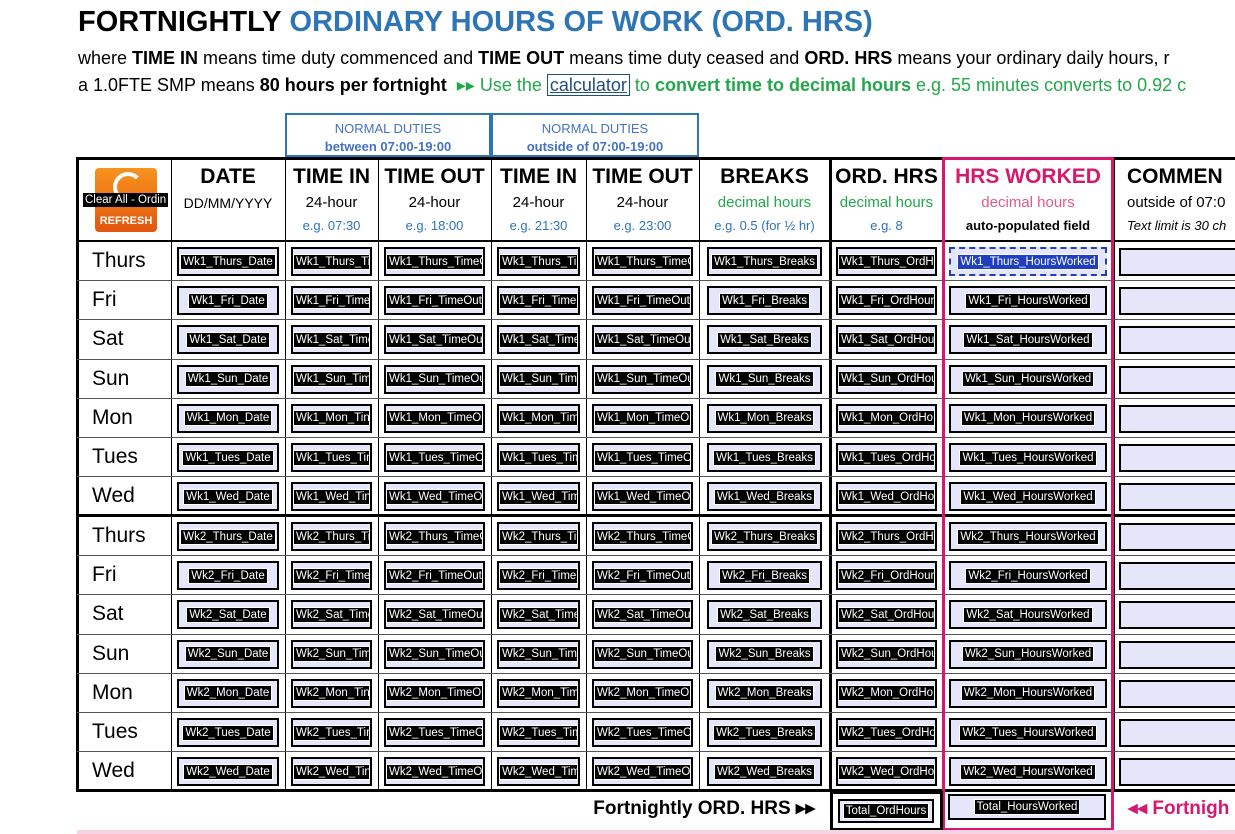 This screenshot has width=1235, height=834. I want to click on input-field: Wk1_Fri_OrdHour, so click(886, 301).